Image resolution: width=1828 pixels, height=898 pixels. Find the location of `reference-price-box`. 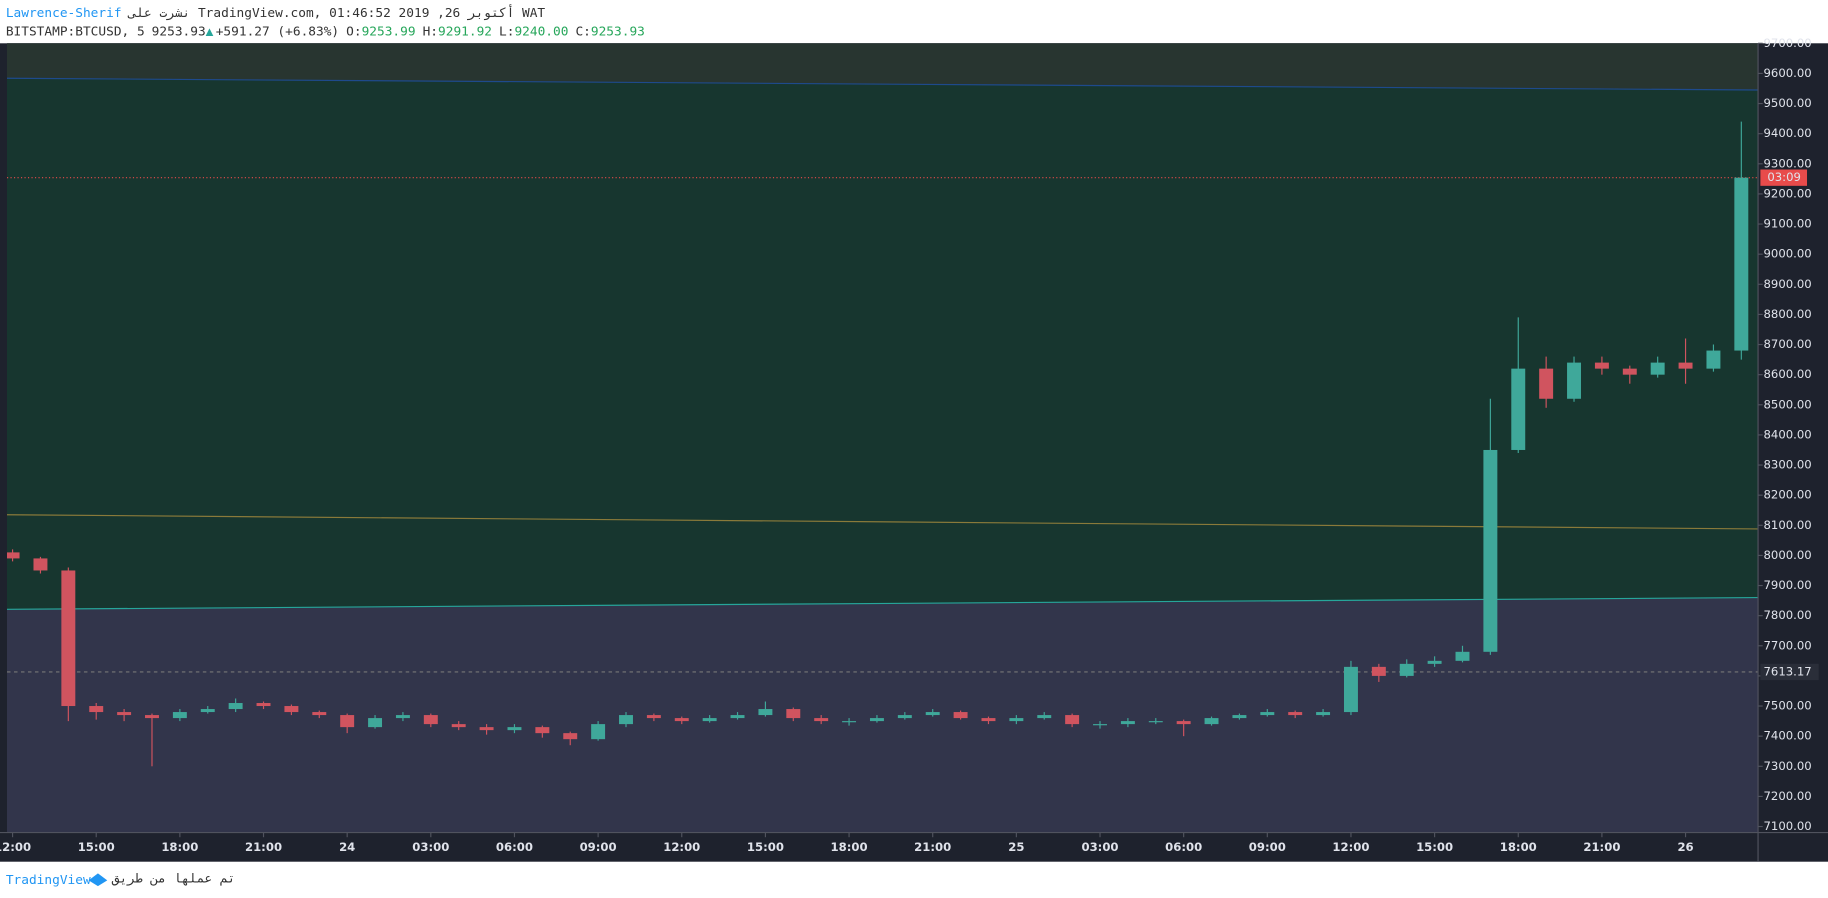

reference-price-box is located at coordinates (1789, 672).